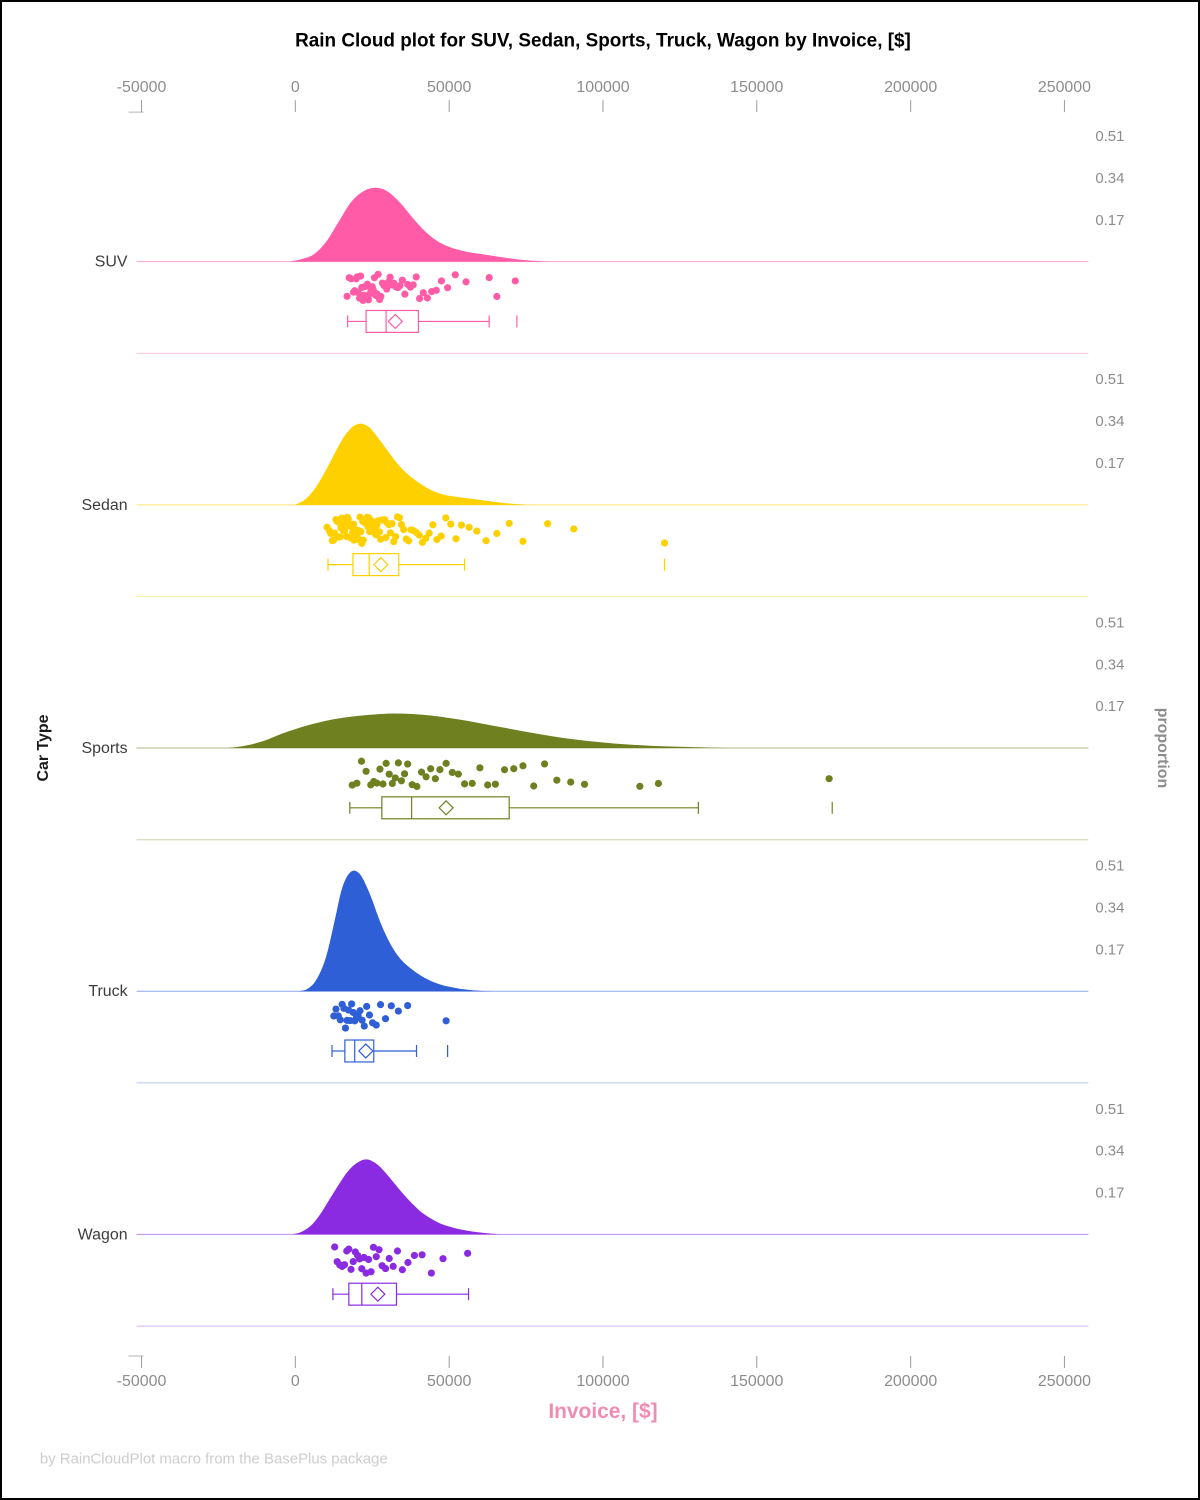 The height and width of the screenshot is (1500, 1200). Describe the element at coordinates (756, 1381) in the screenshot. I see `x-tick-label-bottom: 150000` at that location.